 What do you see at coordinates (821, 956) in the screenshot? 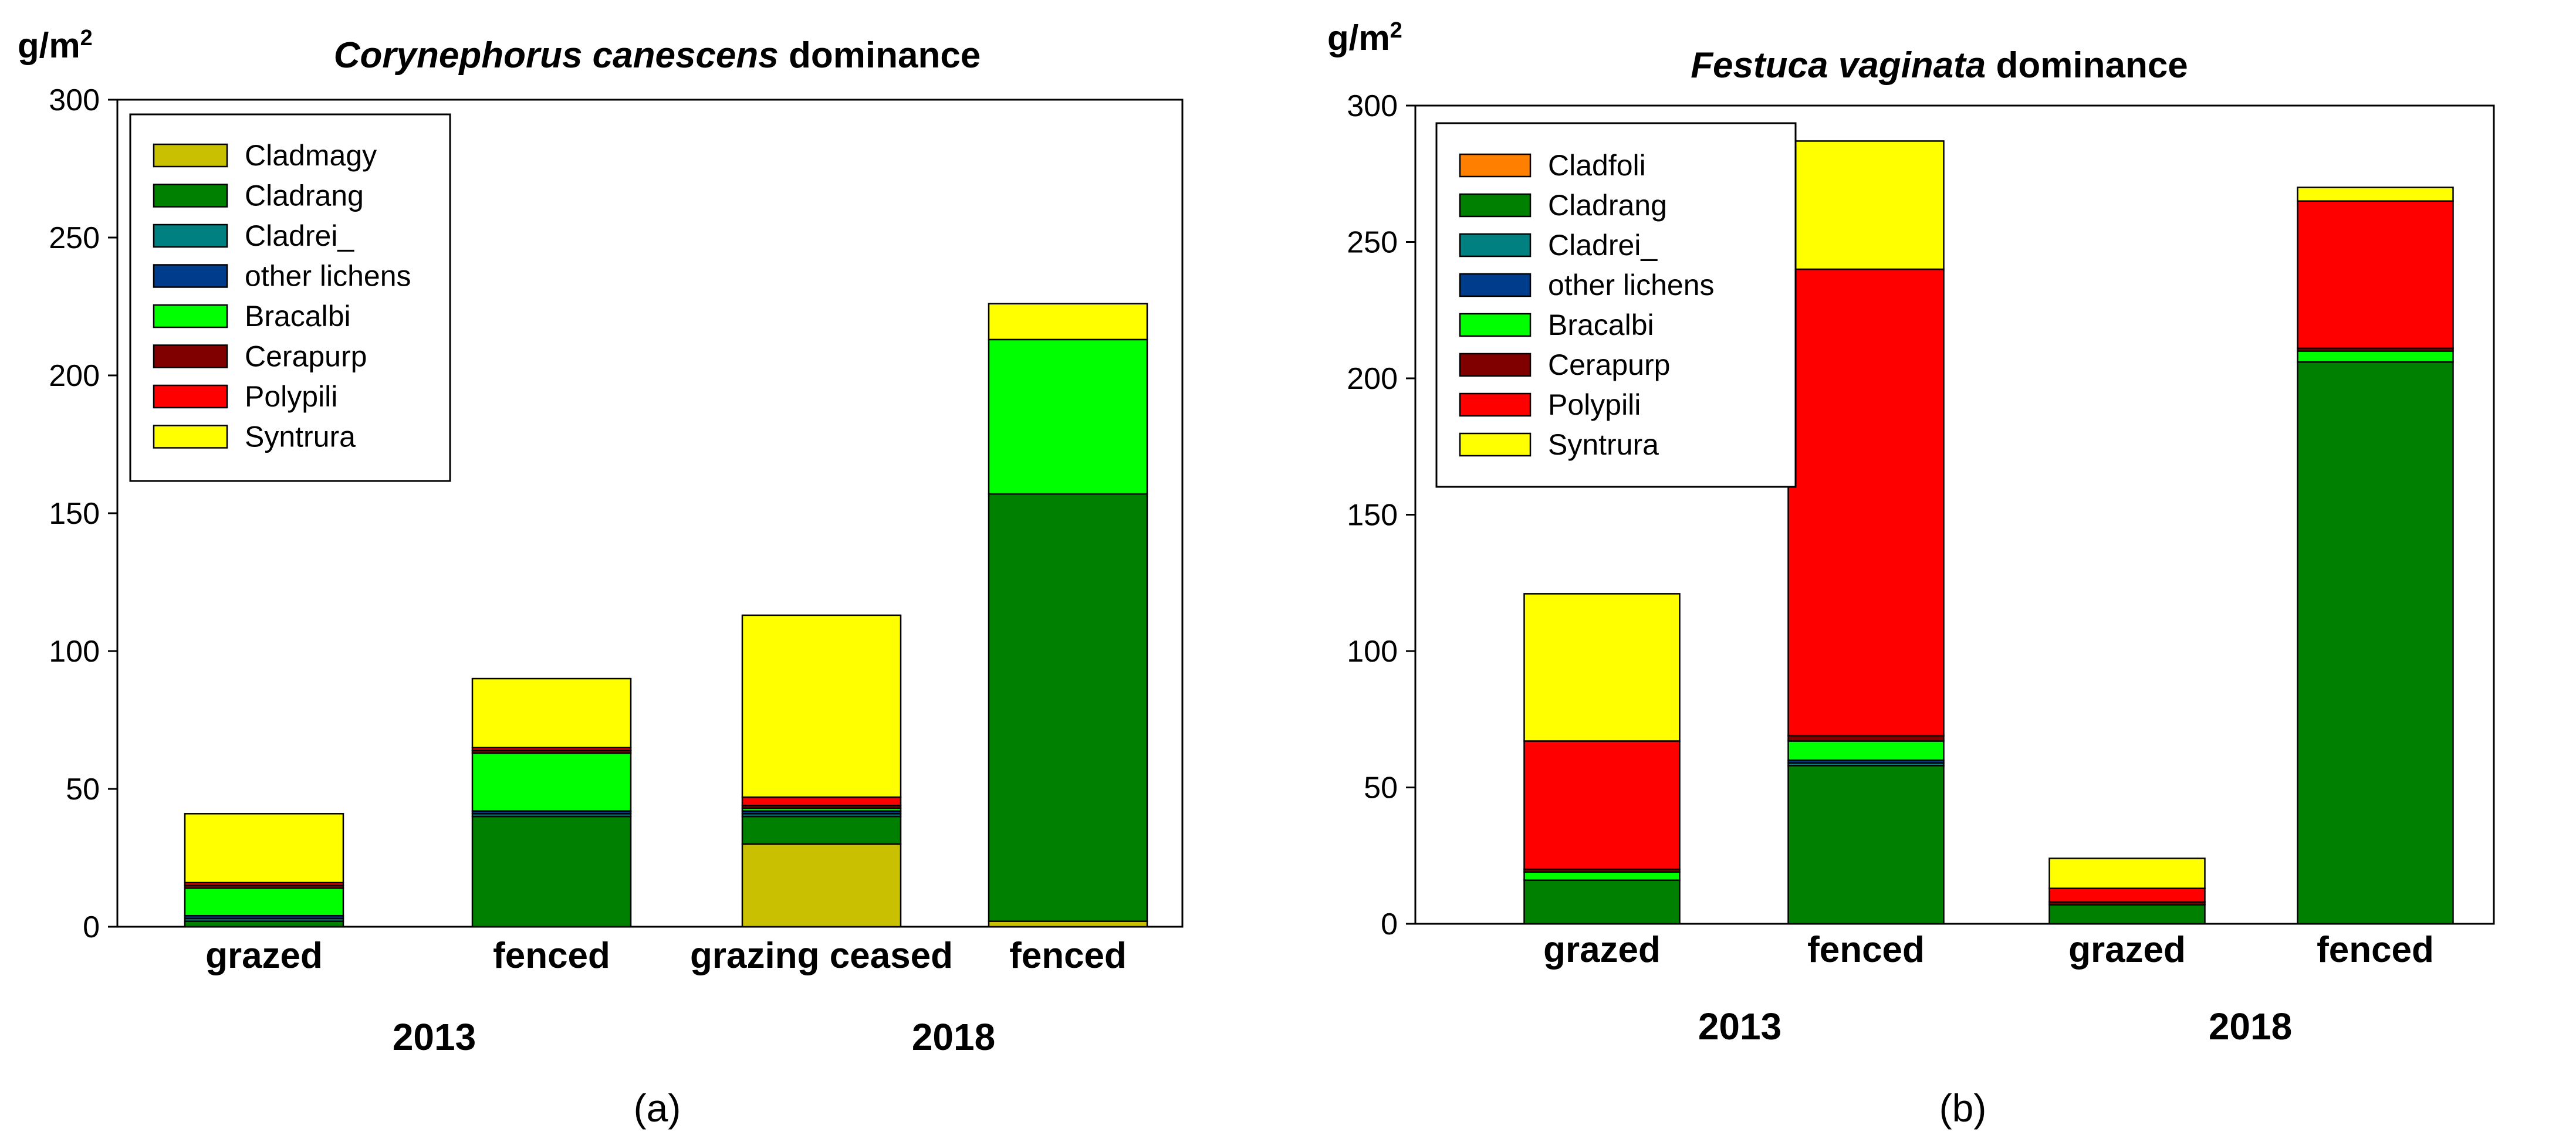
I see `x-category-label: grazing ceased` at bounding box center [821, 956].